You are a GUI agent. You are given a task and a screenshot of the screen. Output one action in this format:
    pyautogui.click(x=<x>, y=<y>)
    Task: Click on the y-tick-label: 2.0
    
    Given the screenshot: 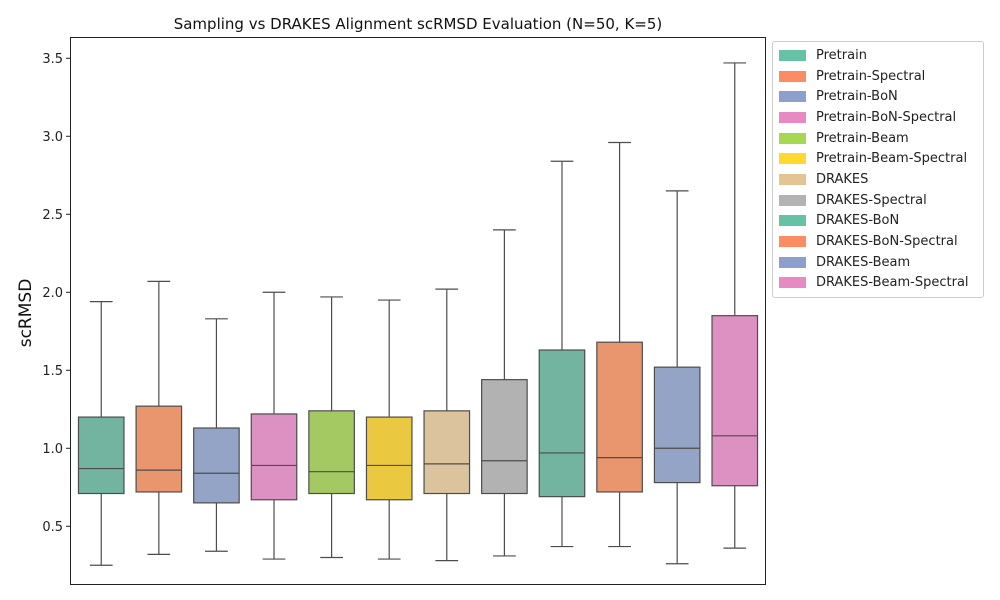 What is the action you would take?
    pyautogui.click(x=52, y=293)
    